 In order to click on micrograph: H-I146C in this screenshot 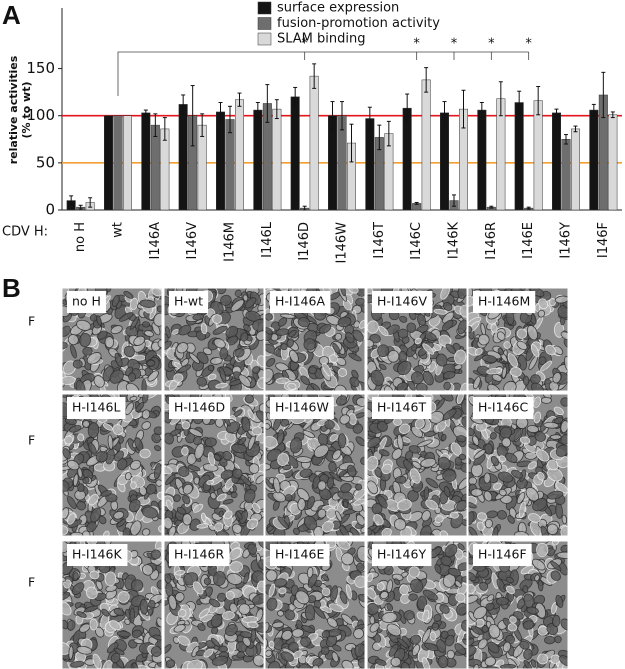, I will do `click(518, 465)`.